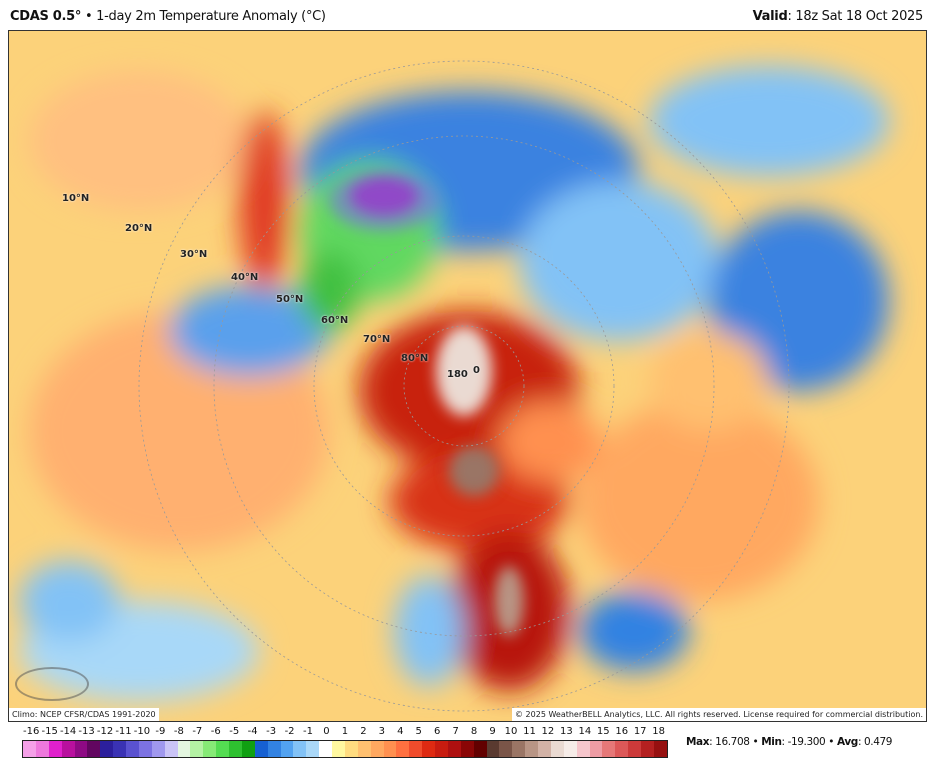 The height and width of the screenshot is (768, 935). Describe the element at coordinates (271, 731) in the screenshot. I see `colorbar-tick: -3` at that location.